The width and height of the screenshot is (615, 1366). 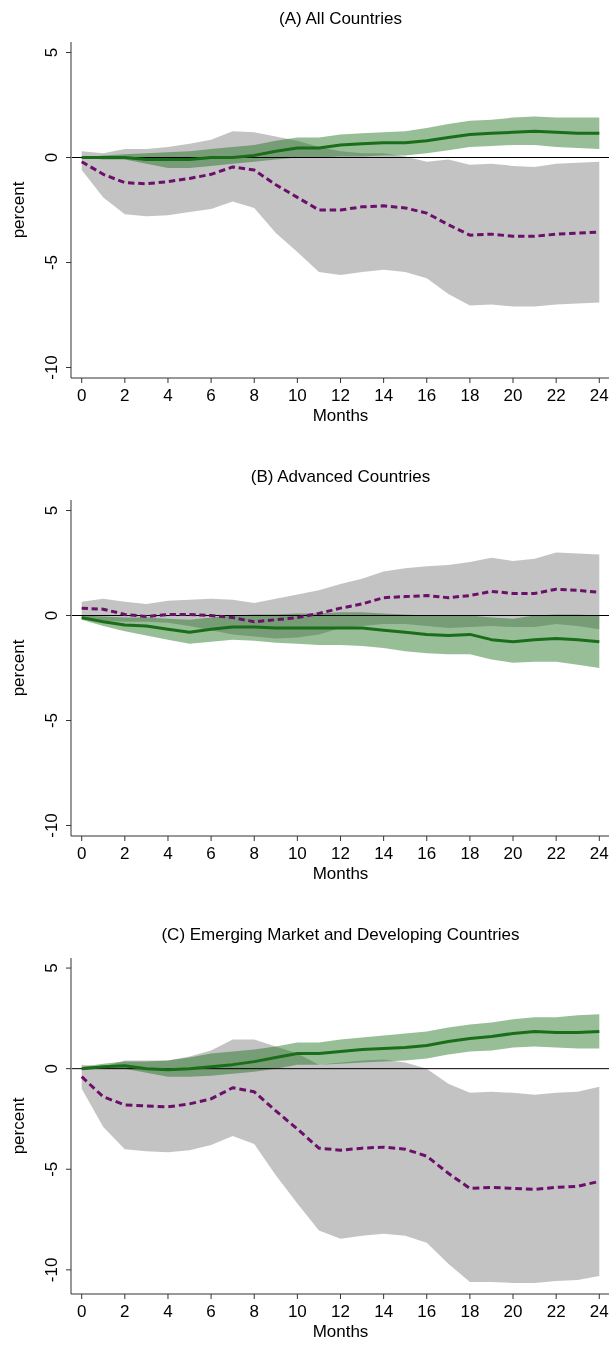 What do you see at coordinates (340, 476) in the screenshot?
I see `chart-title: (B) Advanced Countries` at bounding box center [340, 476].